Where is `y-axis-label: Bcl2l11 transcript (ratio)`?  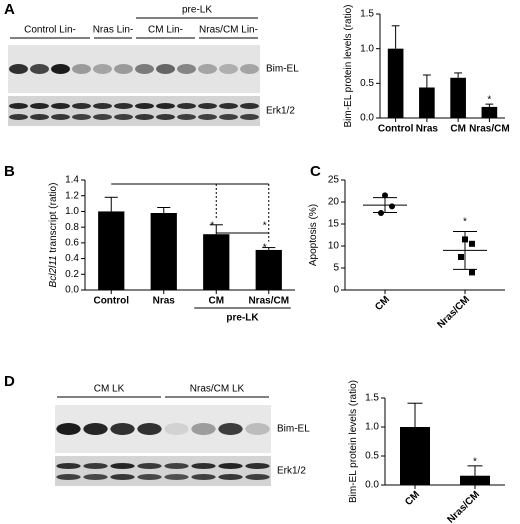
y-axis-label: Bcl2l11 transcript (ratio) is located at coordinates (53, 235).